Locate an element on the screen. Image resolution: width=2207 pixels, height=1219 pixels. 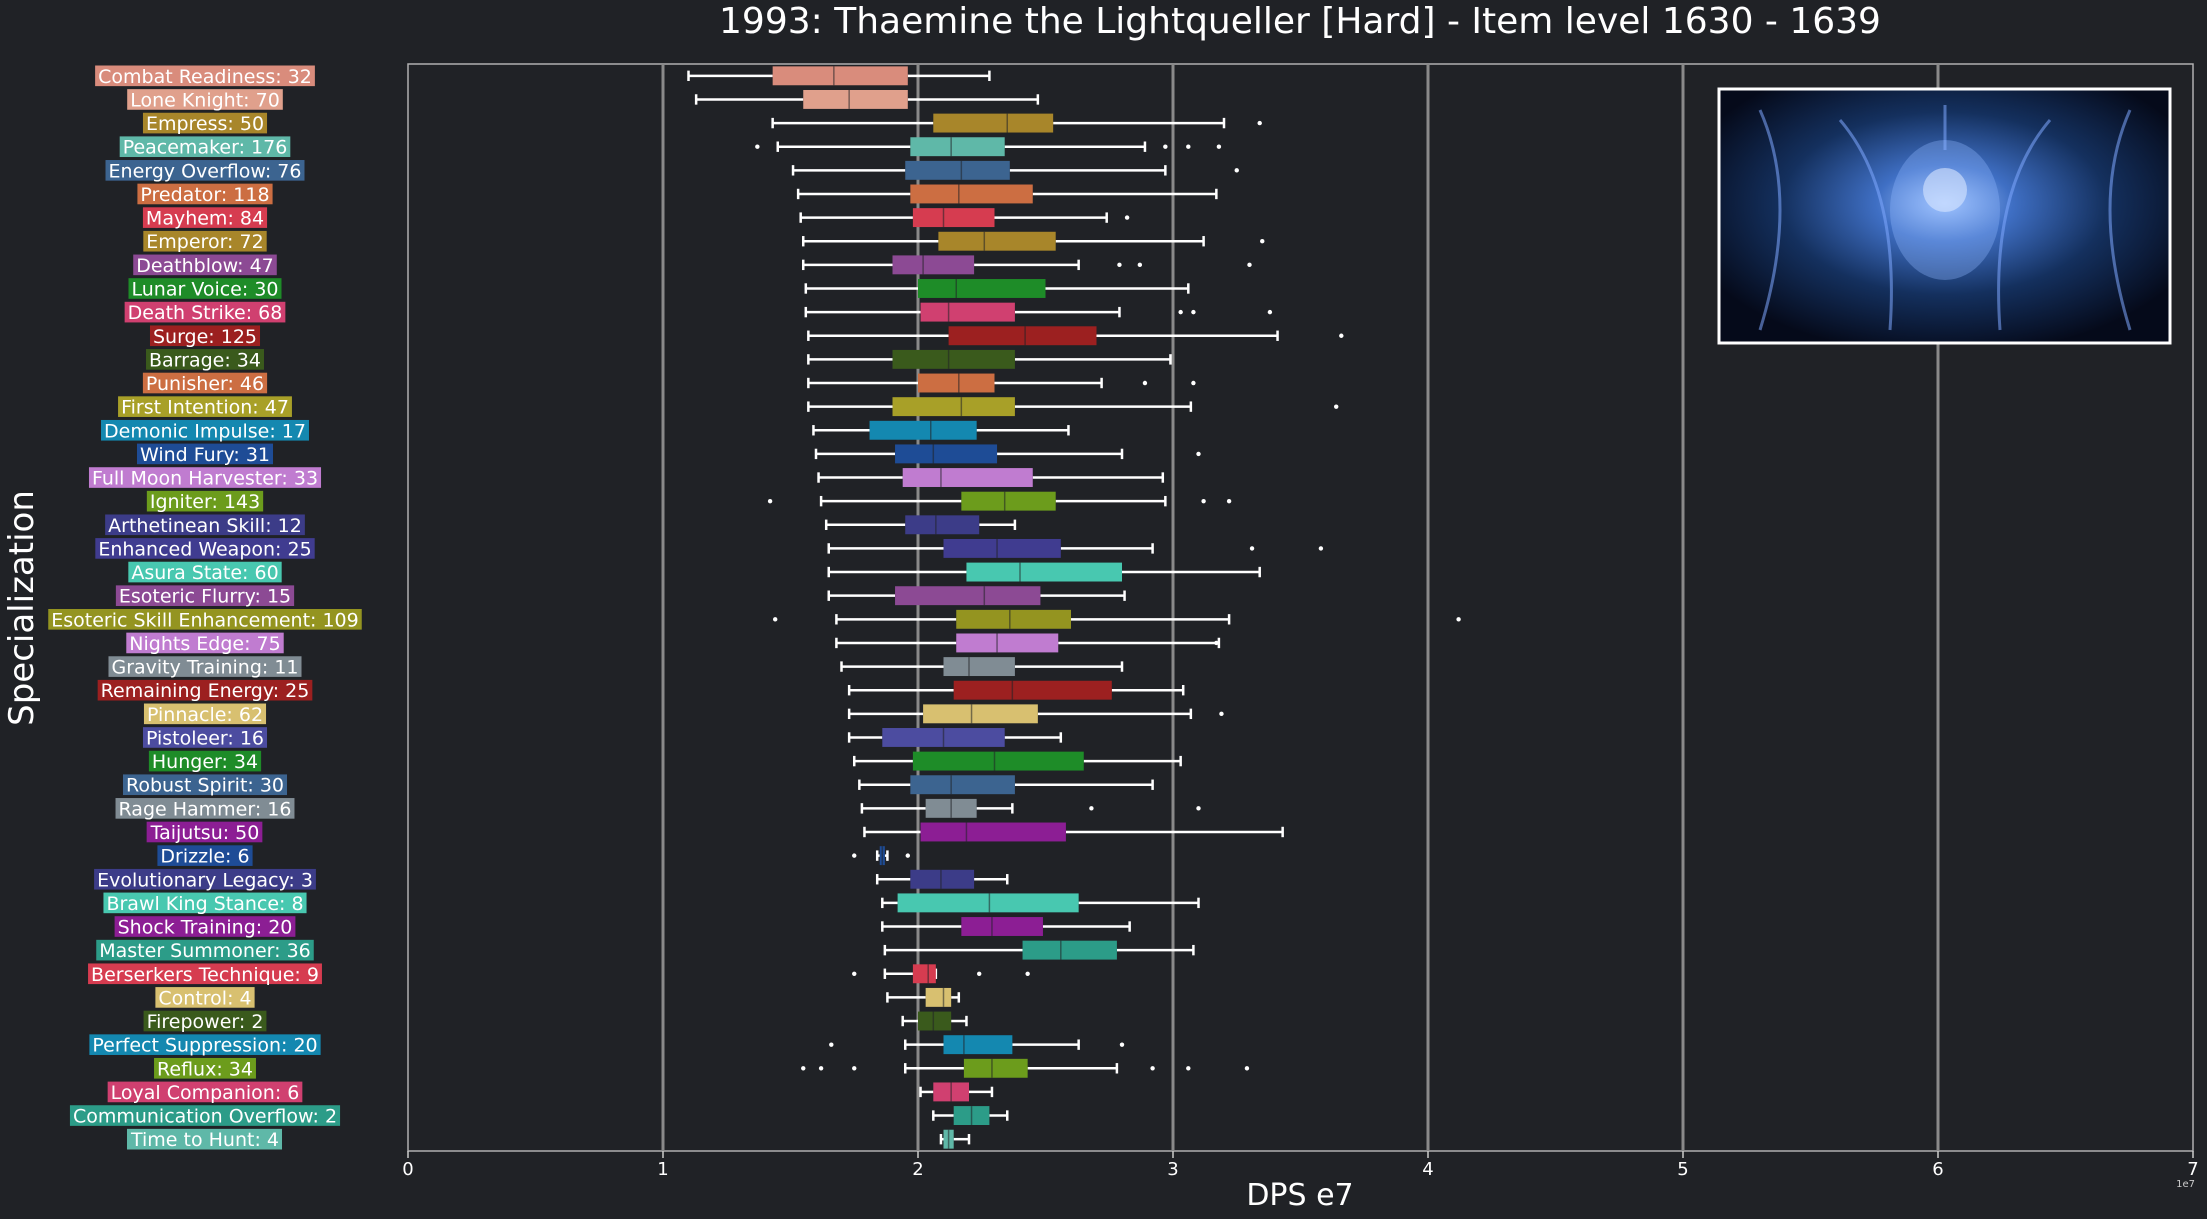
category-label-text: Berserkers Technique: 9 is located at coordinates (205, 975).